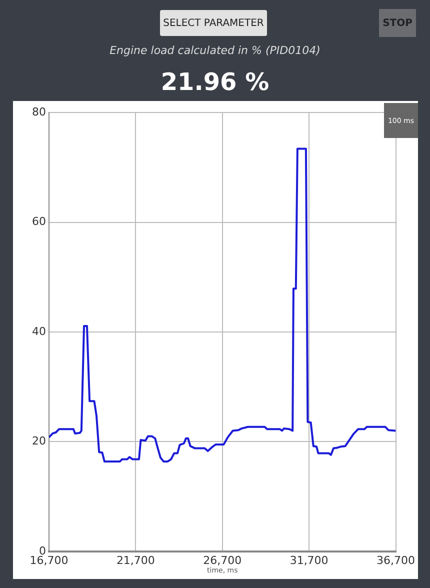 Image resolution: width=430 pixels, height=588 pixels. Describe the element at coordinates (49, 560) in the screenshot. I see `x-tick-label: 16,700` at that location.